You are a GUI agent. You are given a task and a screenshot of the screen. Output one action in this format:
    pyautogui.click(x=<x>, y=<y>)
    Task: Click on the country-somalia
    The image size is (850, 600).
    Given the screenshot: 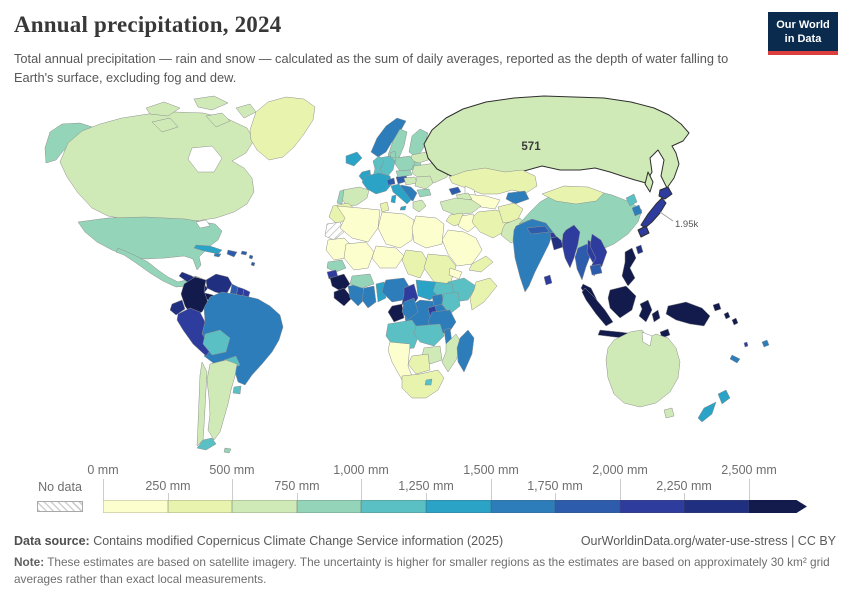 What is the action you would take?
    pyautogui.click(x=483, y=294)
    